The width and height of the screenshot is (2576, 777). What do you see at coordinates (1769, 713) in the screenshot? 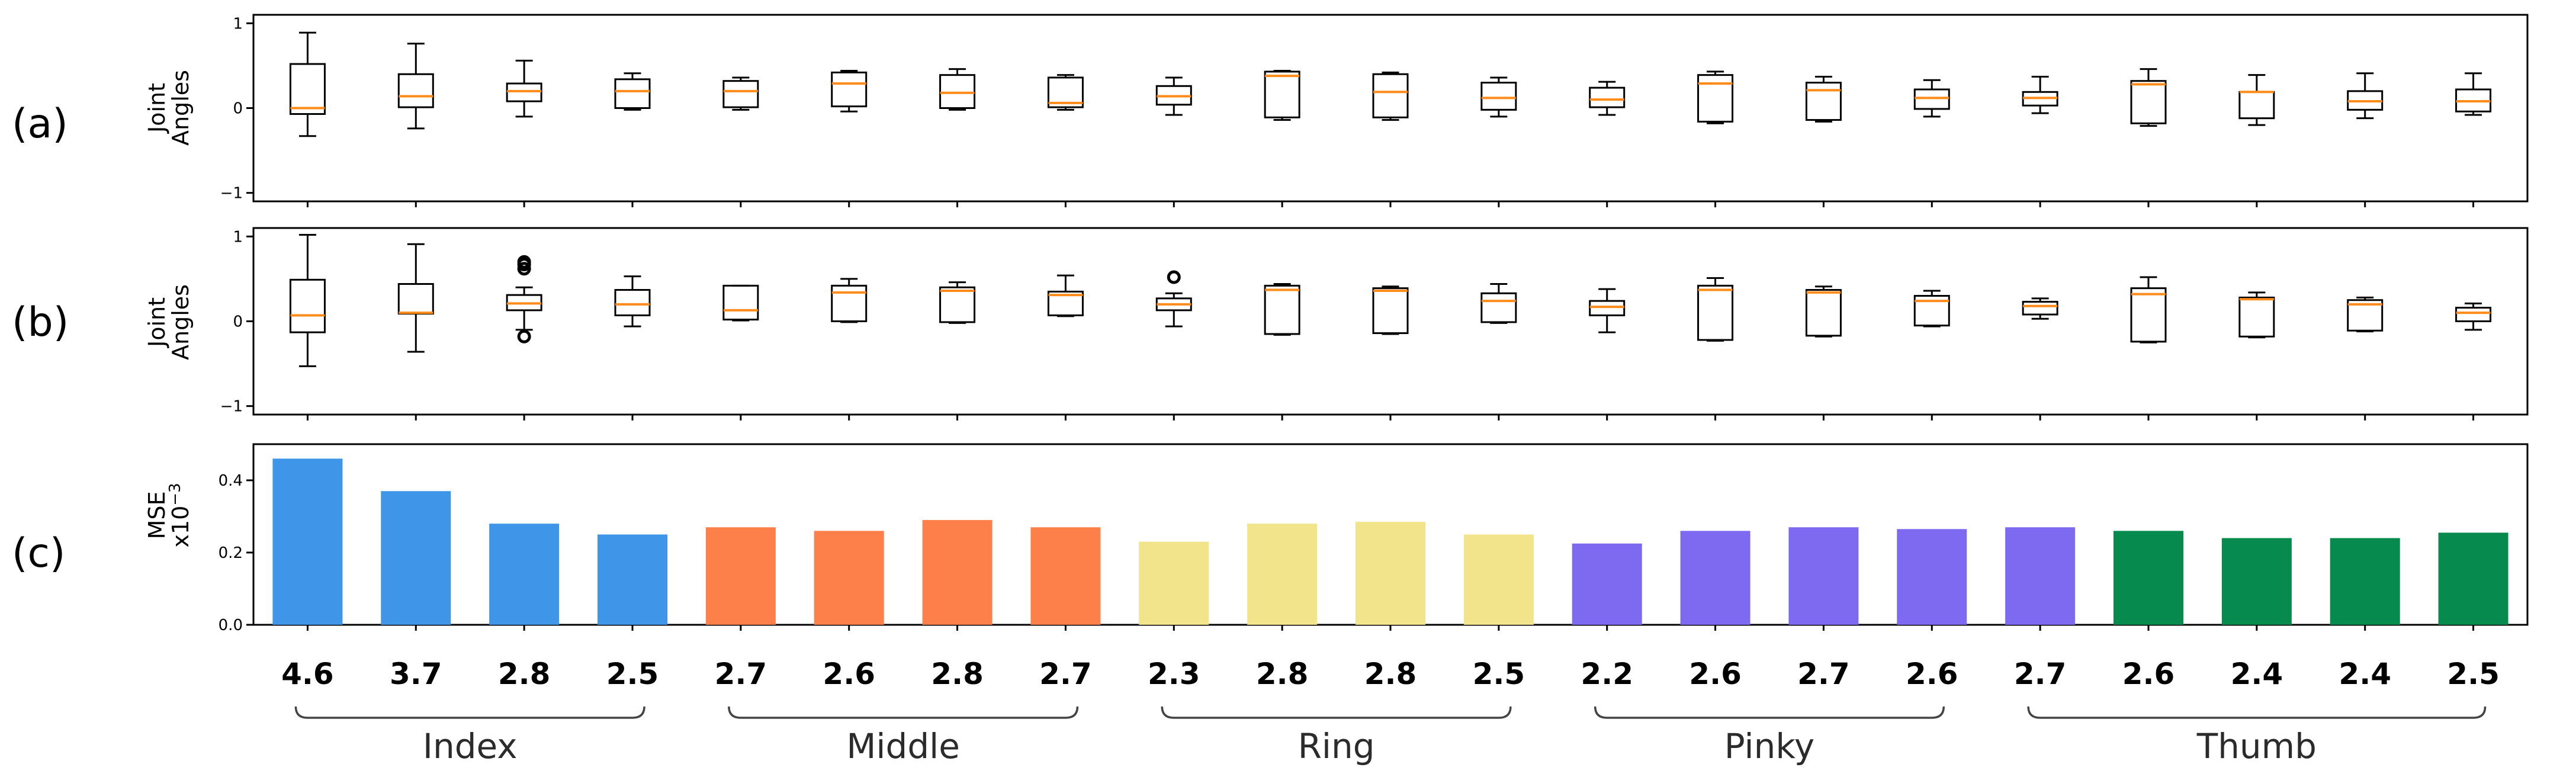
I see `group-brace-pinky` at bounding box center [1769, 713].